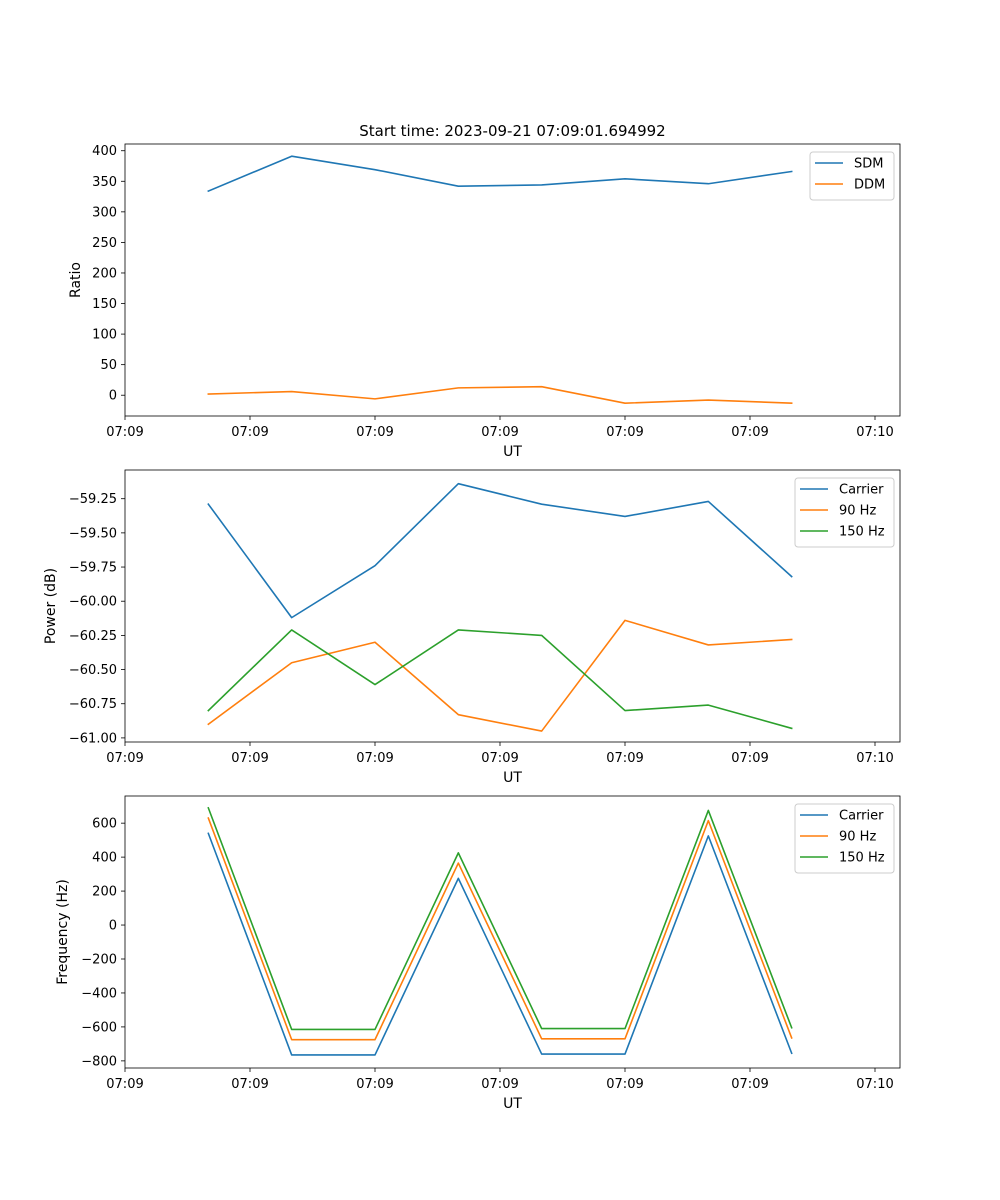  Describe the element at coordinates (93, 670) in the screenshot. I see `y-tick-label: −60.50` at that location.